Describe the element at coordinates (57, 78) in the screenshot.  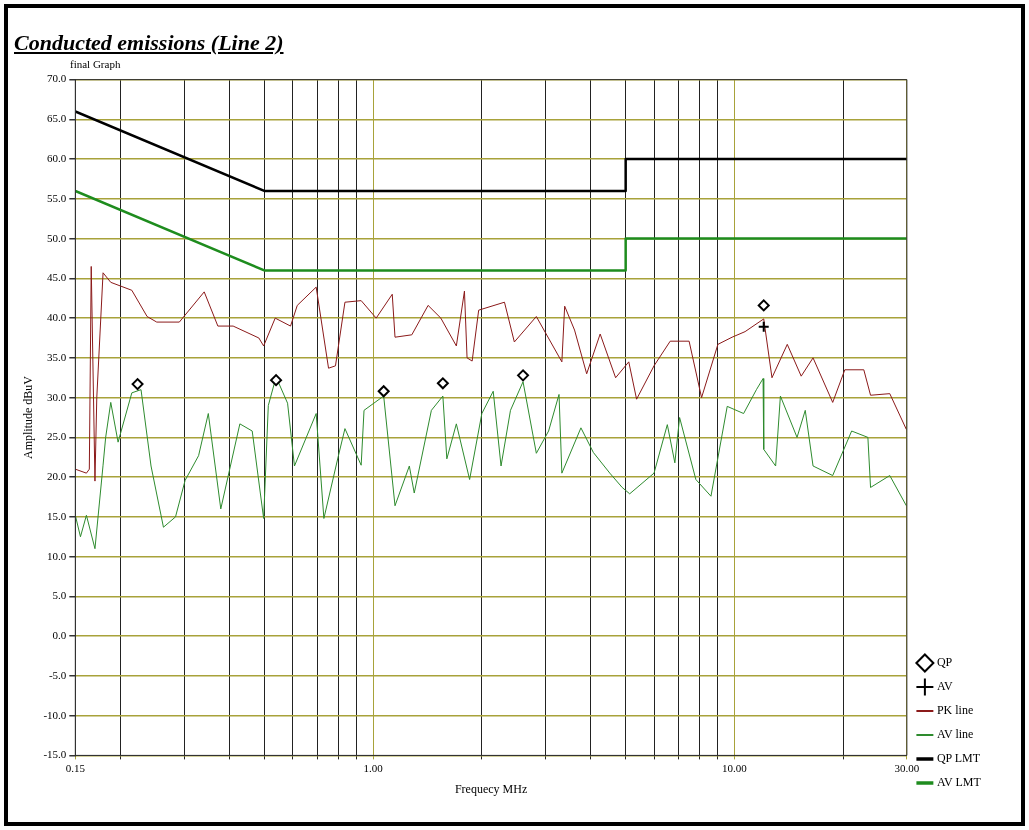
I see `y-tick-label: 70.0` at that location.